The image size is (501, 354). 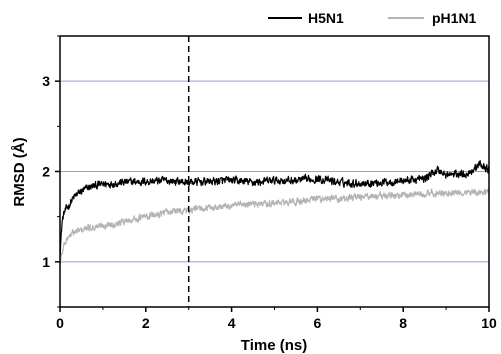 What do you see at coordinates (46, 172) in the screenshot?
I see `y-tick-label: 2` at bounding box center [46, 172].